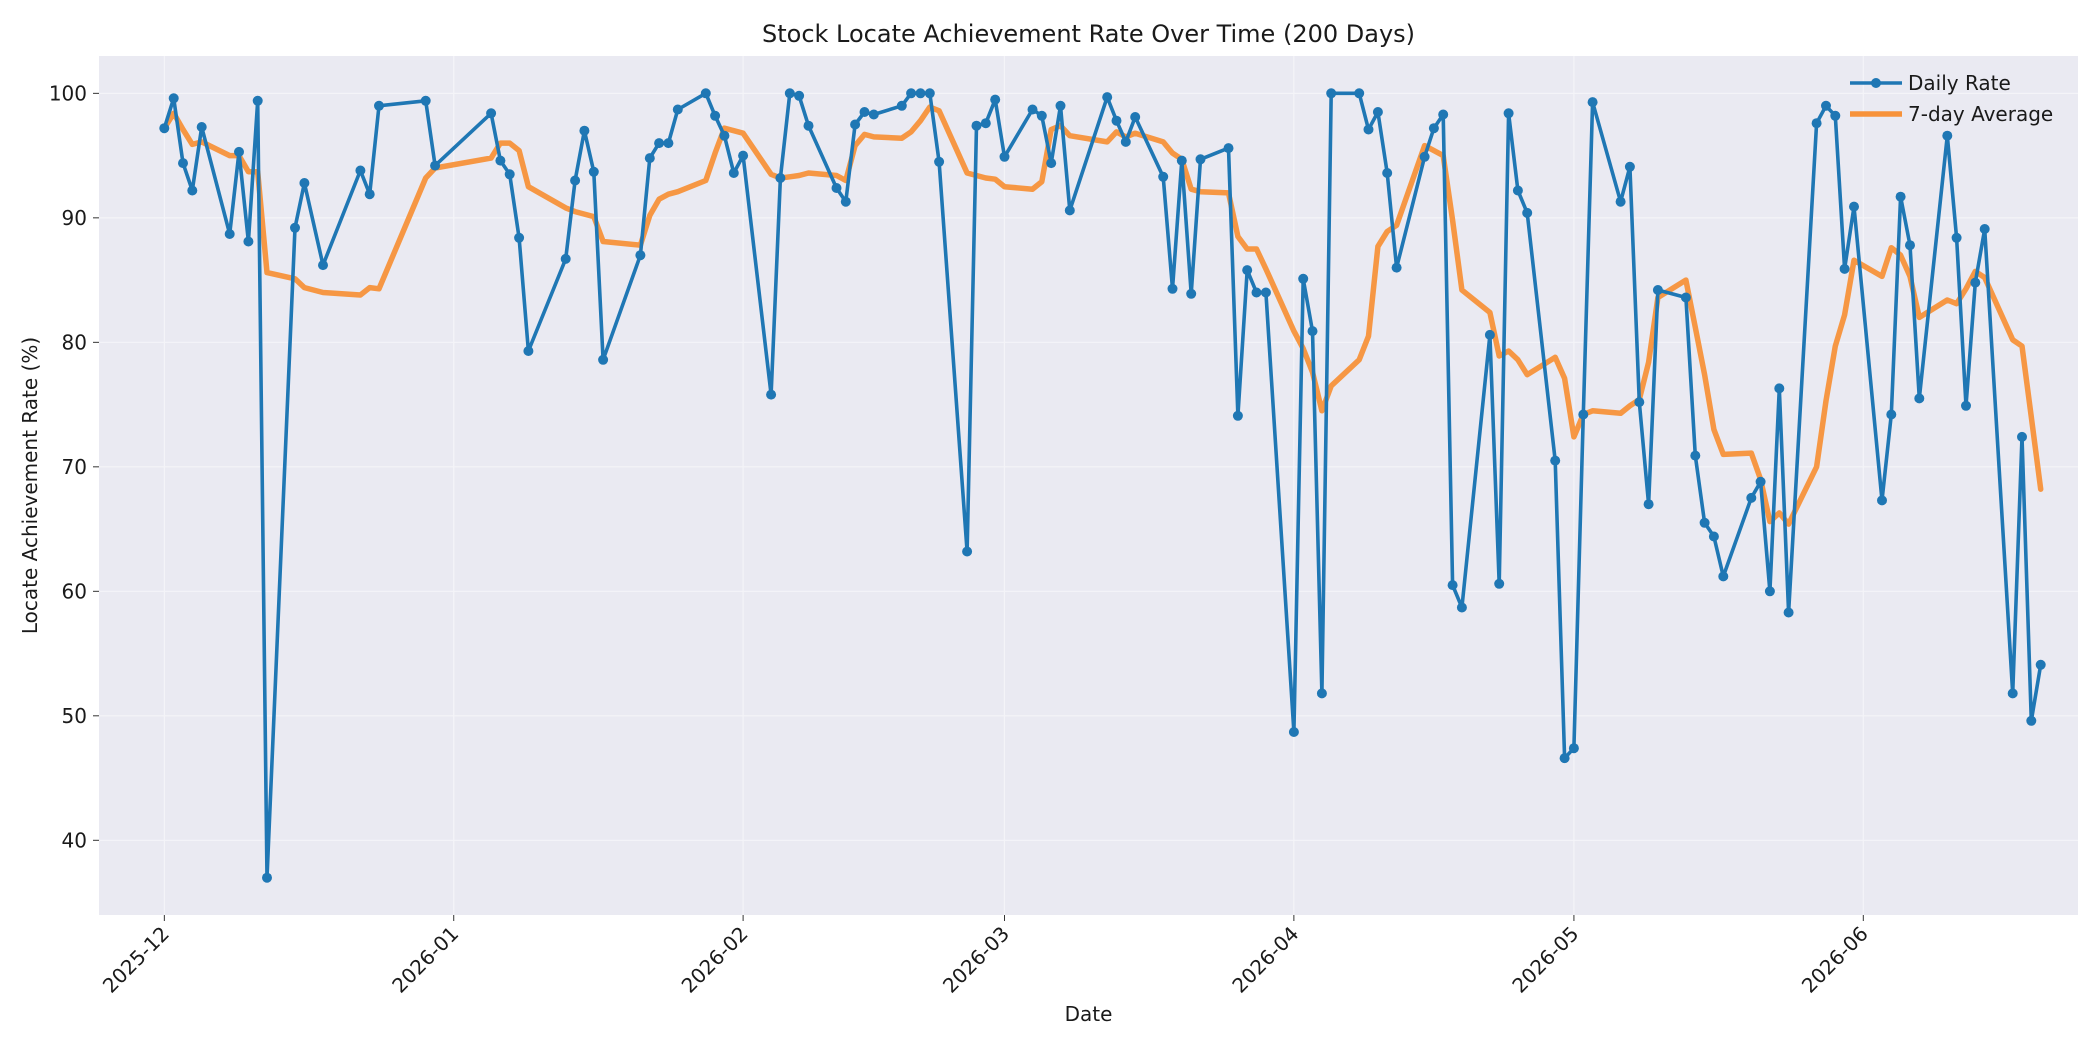 The width and height of the screenshot is (2100, 1050). I want to click on y-tick-label: 100, so click(68, 93).